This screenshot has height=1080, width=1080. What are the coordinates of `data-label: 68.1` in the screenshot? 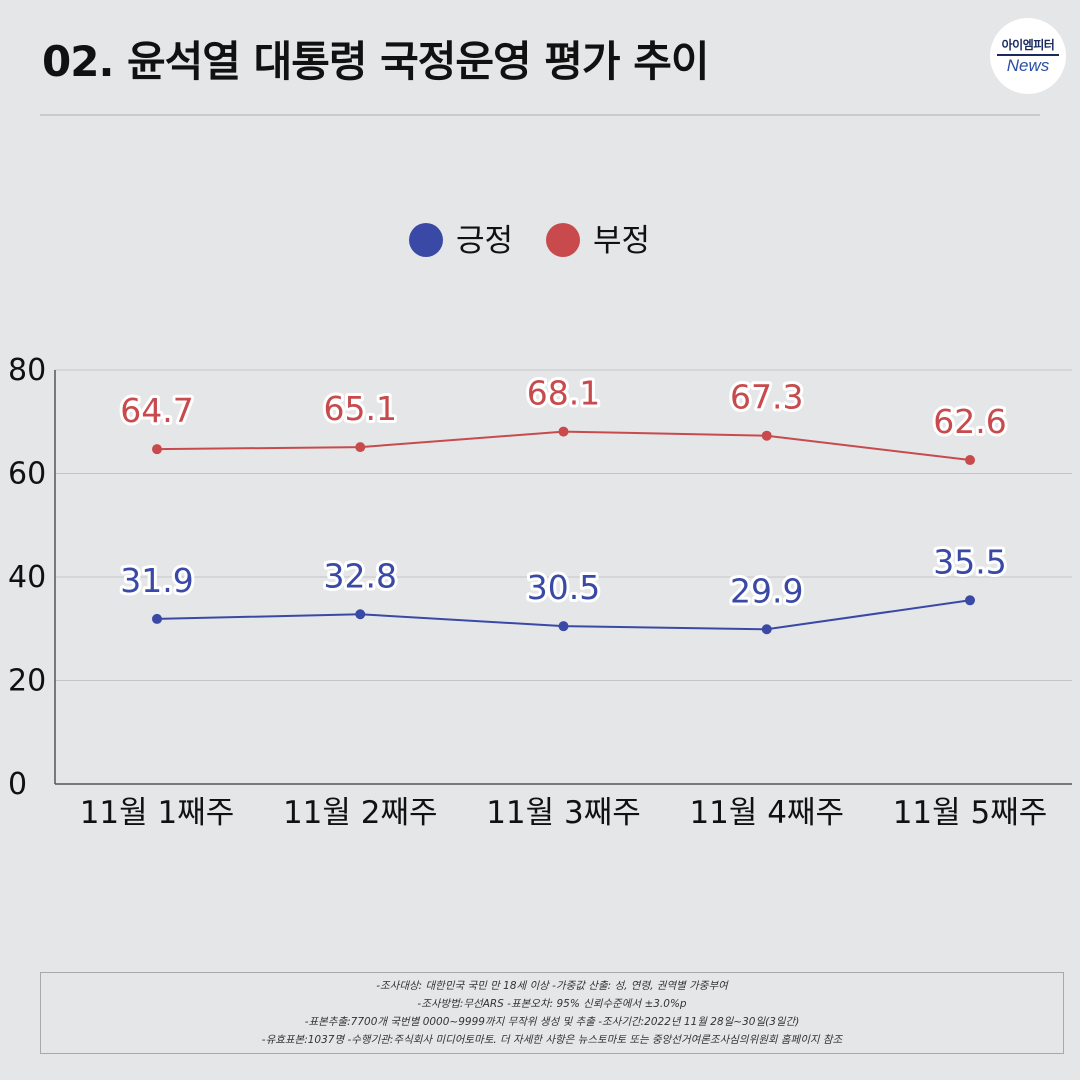 It's located at (563, 393).